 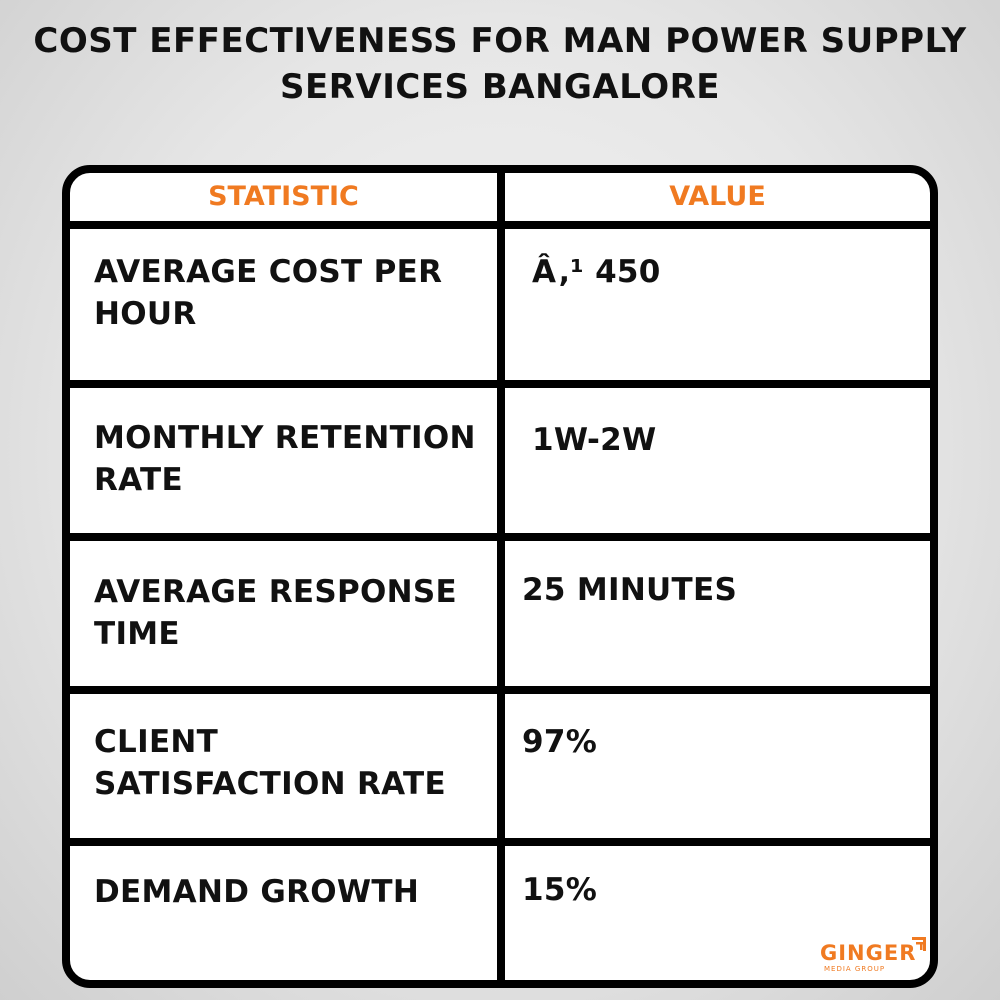 I want to click on logo-mark-icon, so click(x=919, y=944).